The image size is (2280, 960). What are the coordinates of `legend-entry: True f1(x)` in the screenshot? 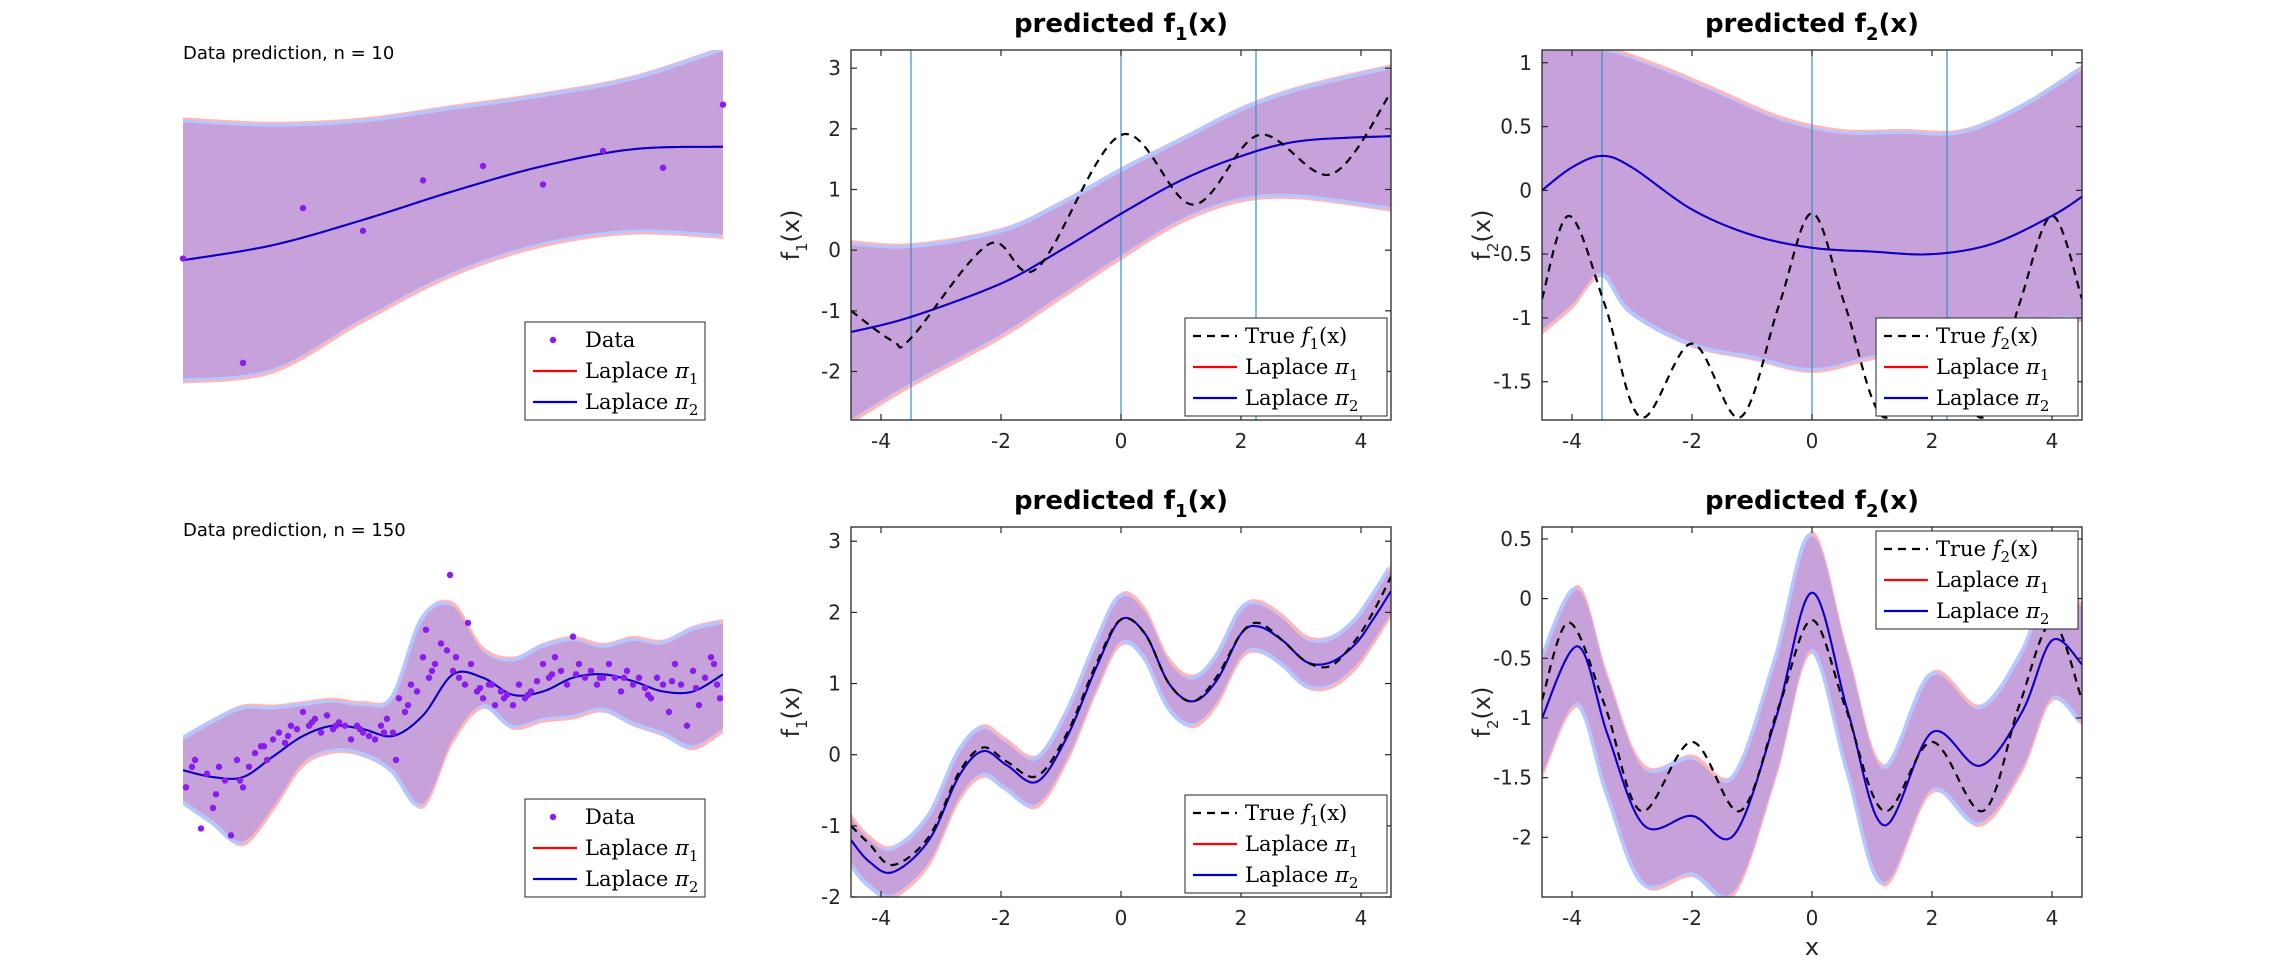 It's located at (1270, 815).